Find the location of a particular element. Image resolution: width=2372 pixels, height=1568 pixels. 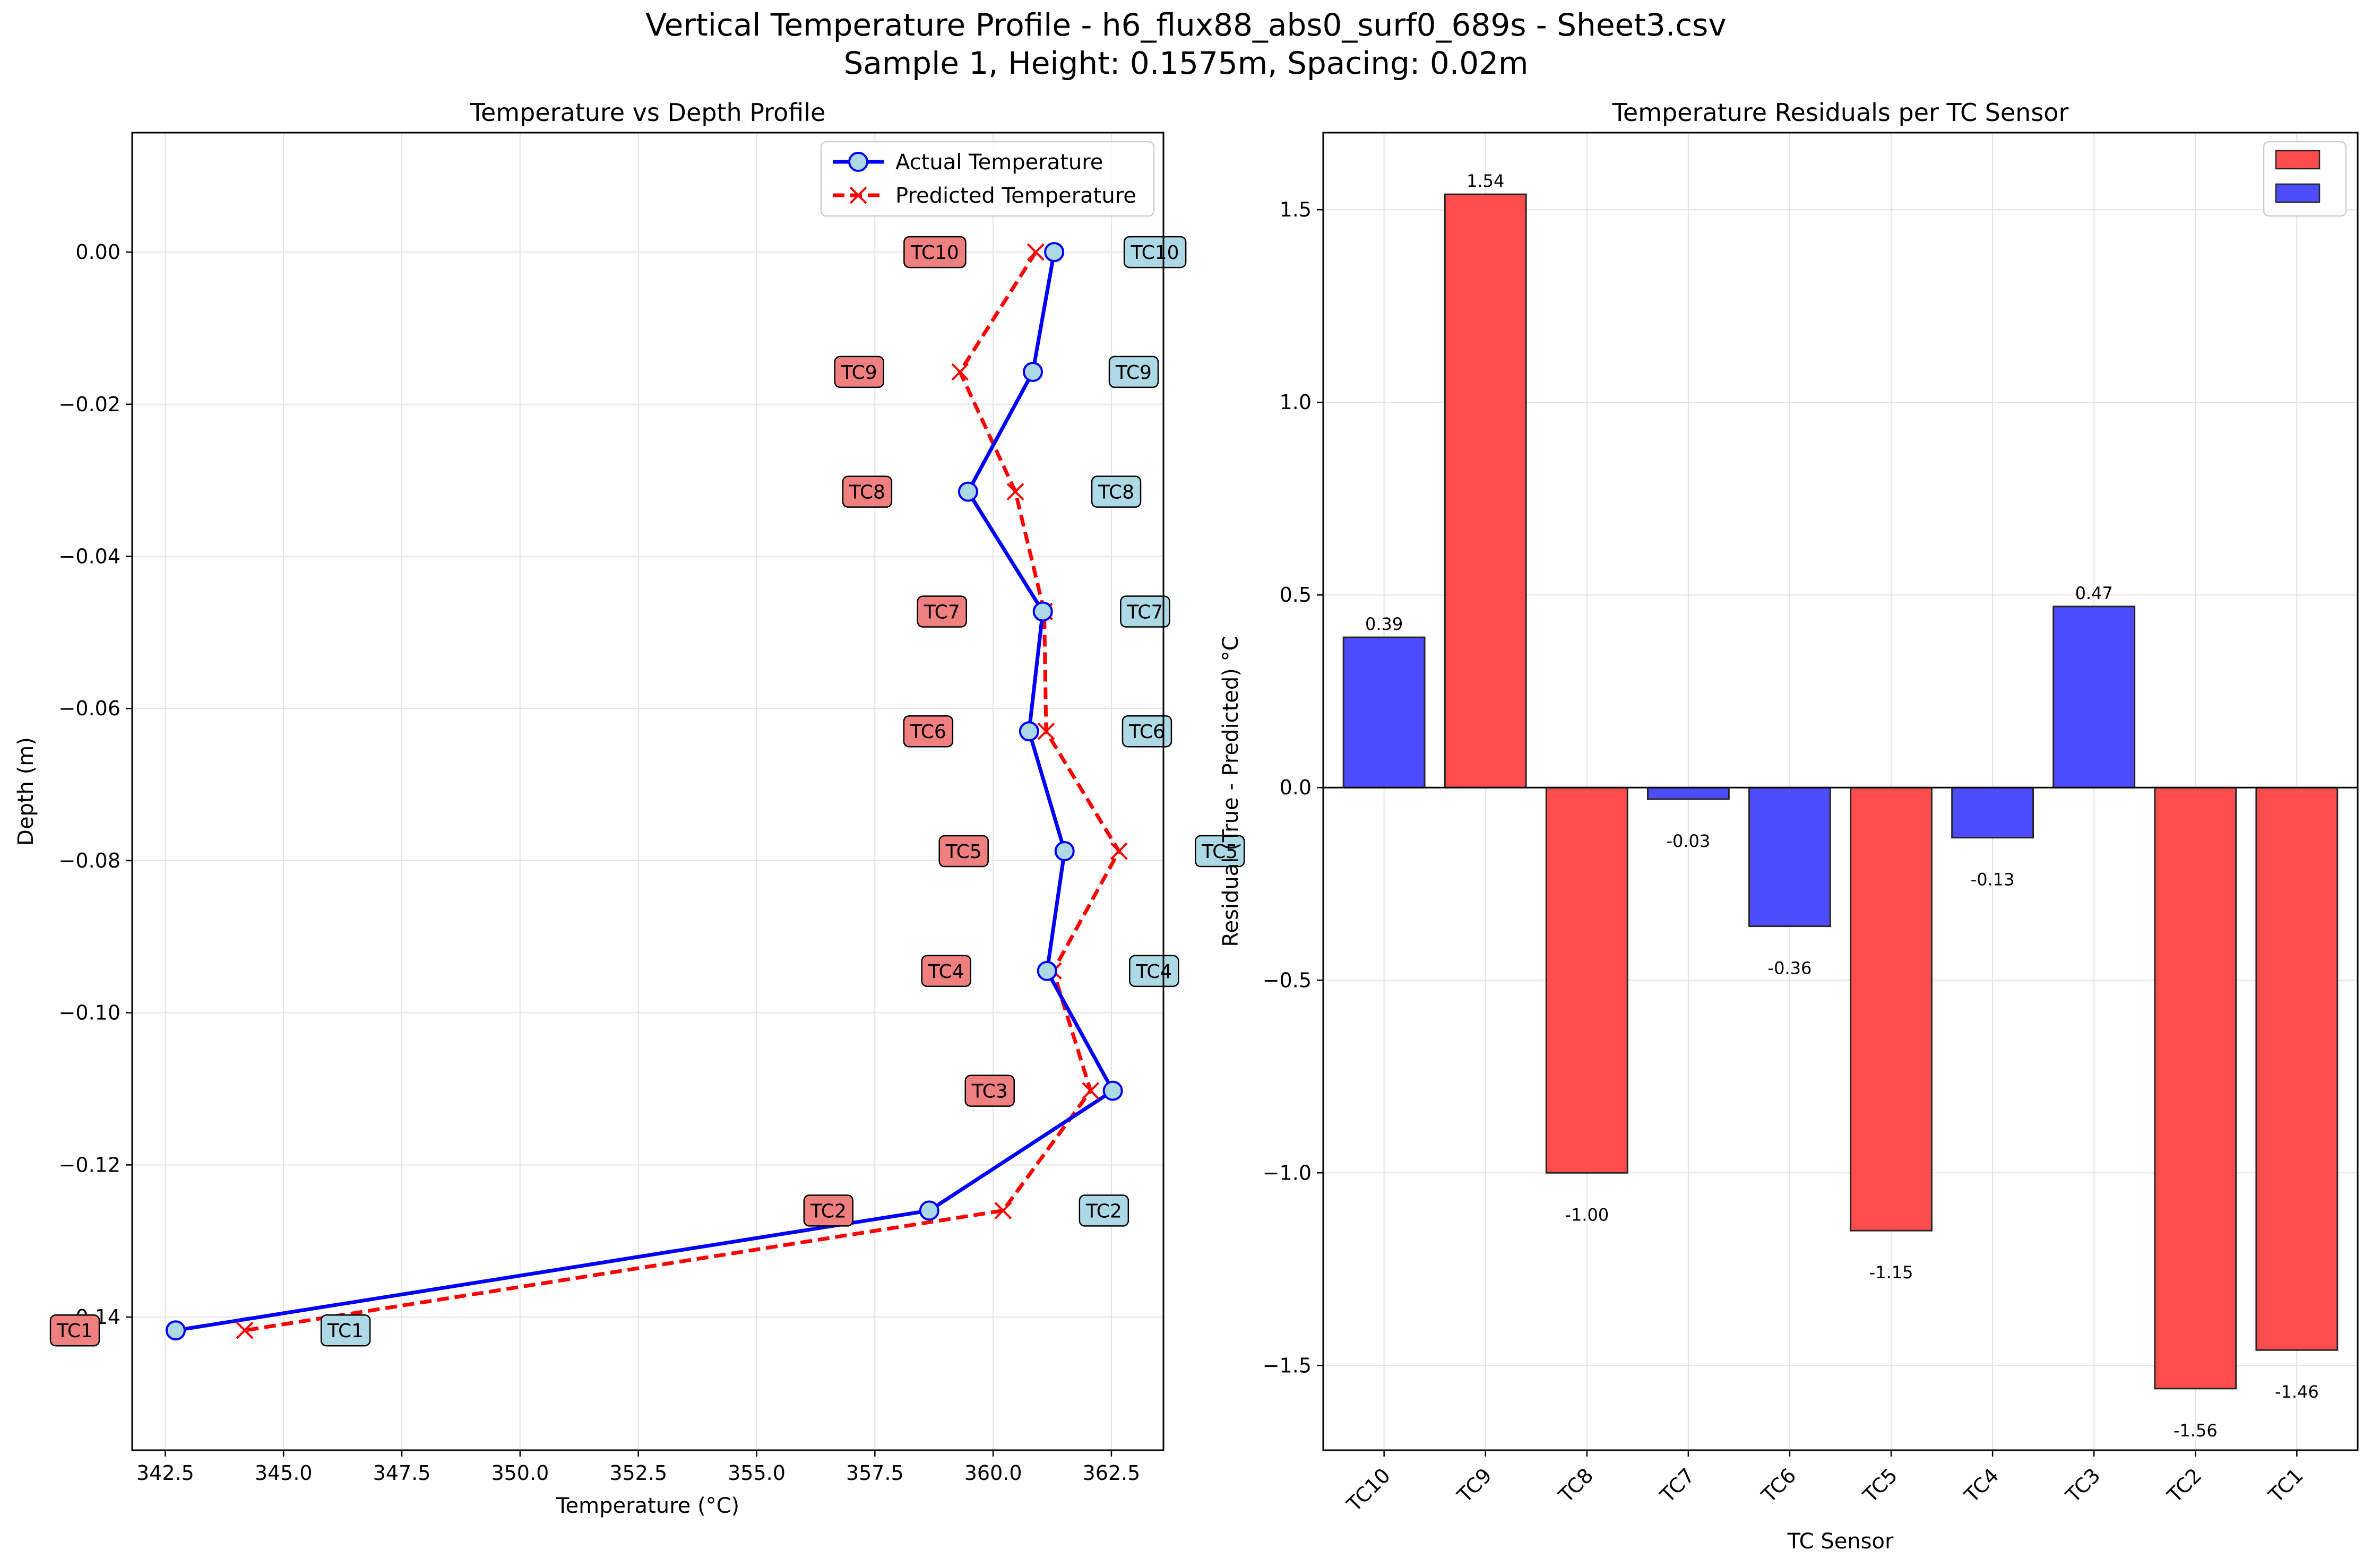

right-y-tick-label: −0.5 is located at coordinates (1287, 980).